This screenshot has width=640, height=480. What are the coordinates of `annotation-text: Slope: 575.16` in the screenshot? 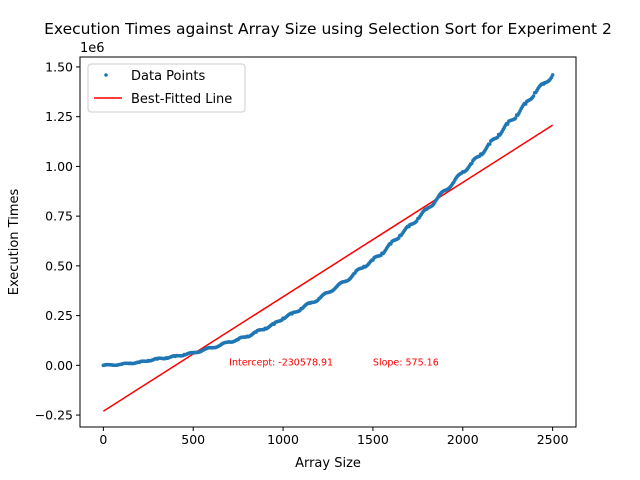 It's located at (406, 362).